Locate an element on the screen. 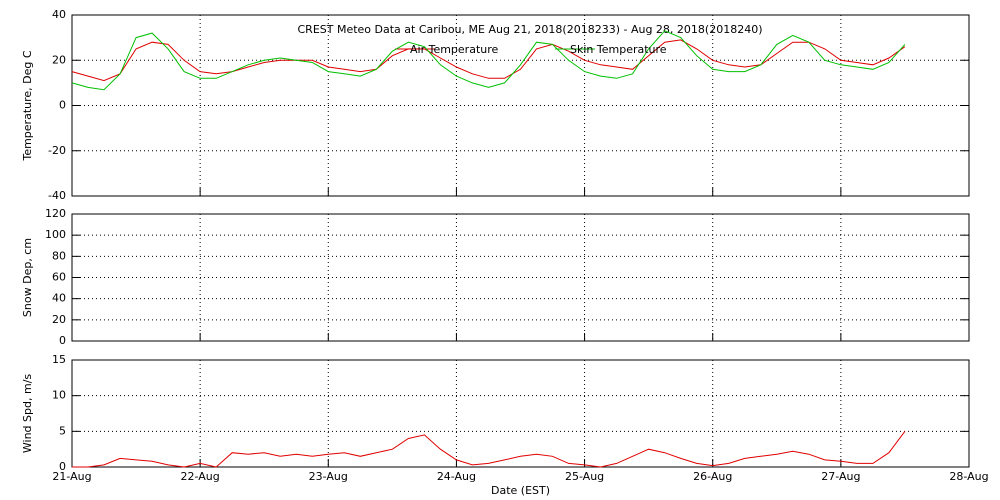  y-tick-label: 5 is located at coordinates (62, 430).